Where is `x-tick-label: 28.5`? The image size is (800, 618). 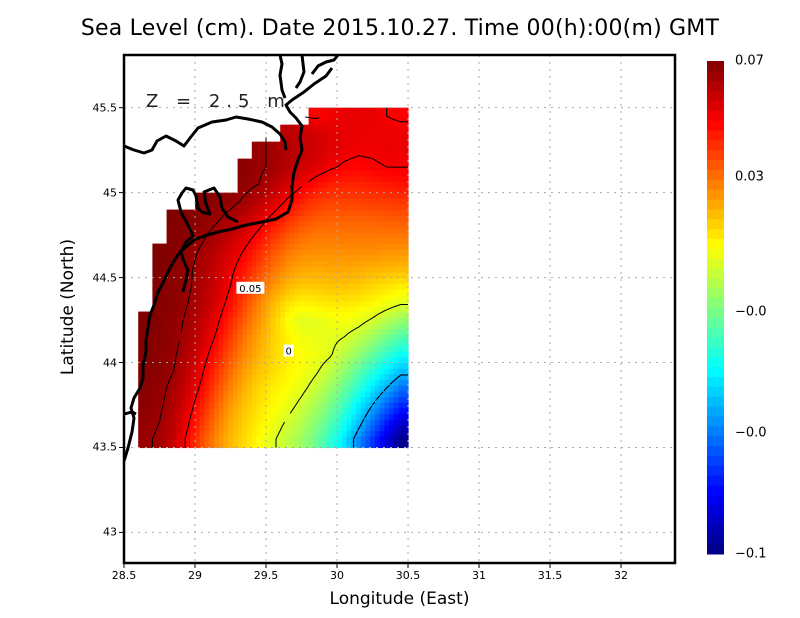 x-tick-label: 28.5 is located at coordinates (124, 575).